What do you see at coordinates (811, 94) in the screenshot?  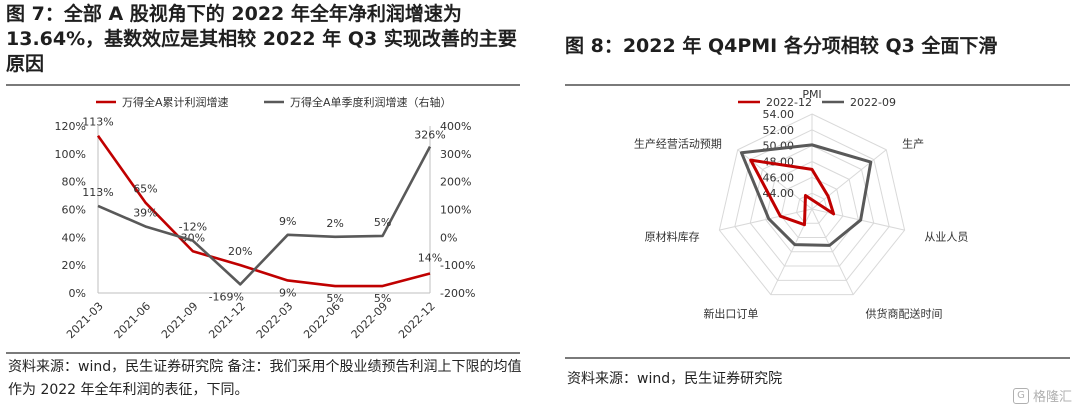 I see `radar-axis-label: PMI` at bounding box center [811, 94].